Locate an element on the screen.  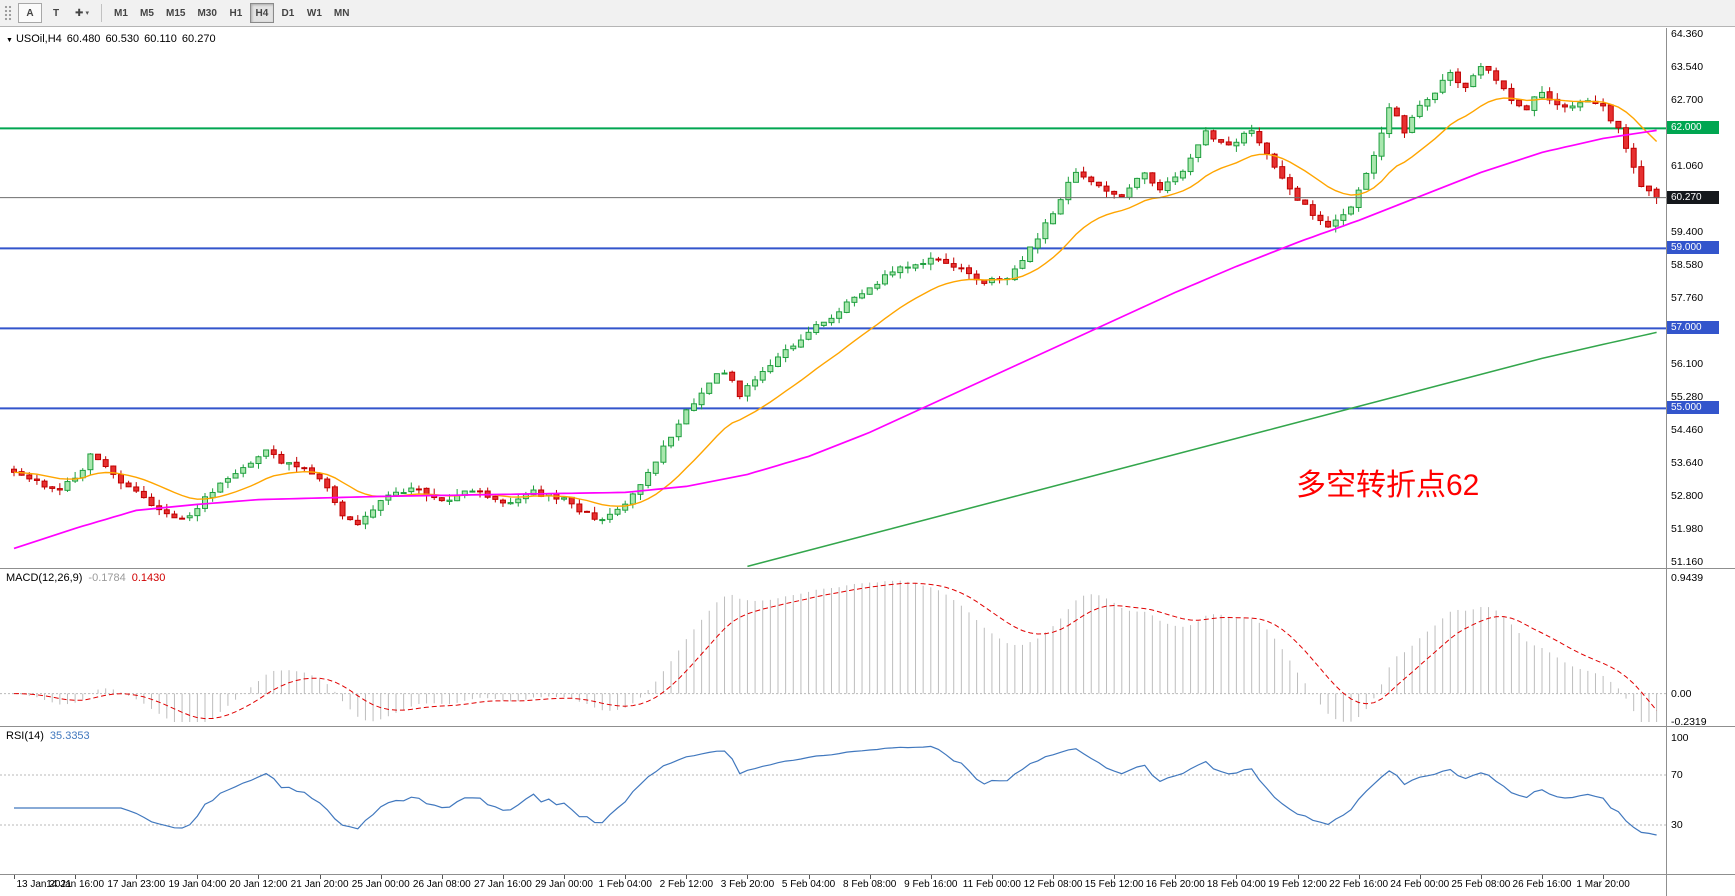
timeframe-button-mn: MN is located at coordinates (342, 13).